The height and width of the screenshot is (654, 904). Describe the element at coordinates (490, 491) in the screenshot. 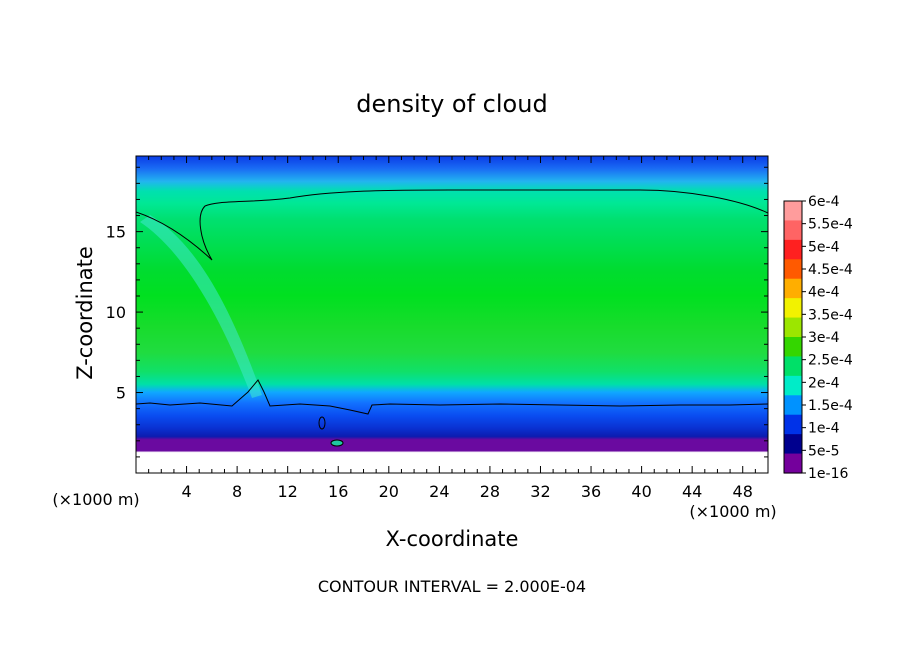

I see `x-tick-label: 28` at that location.